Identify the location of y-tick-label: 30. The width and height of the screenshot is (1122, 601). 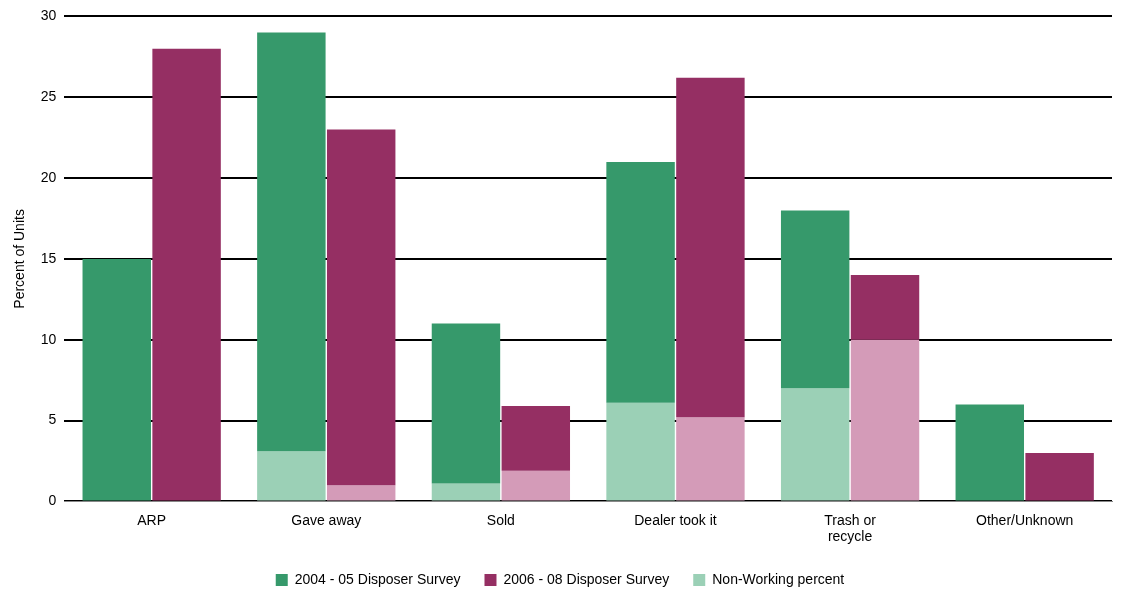
(48, 15).